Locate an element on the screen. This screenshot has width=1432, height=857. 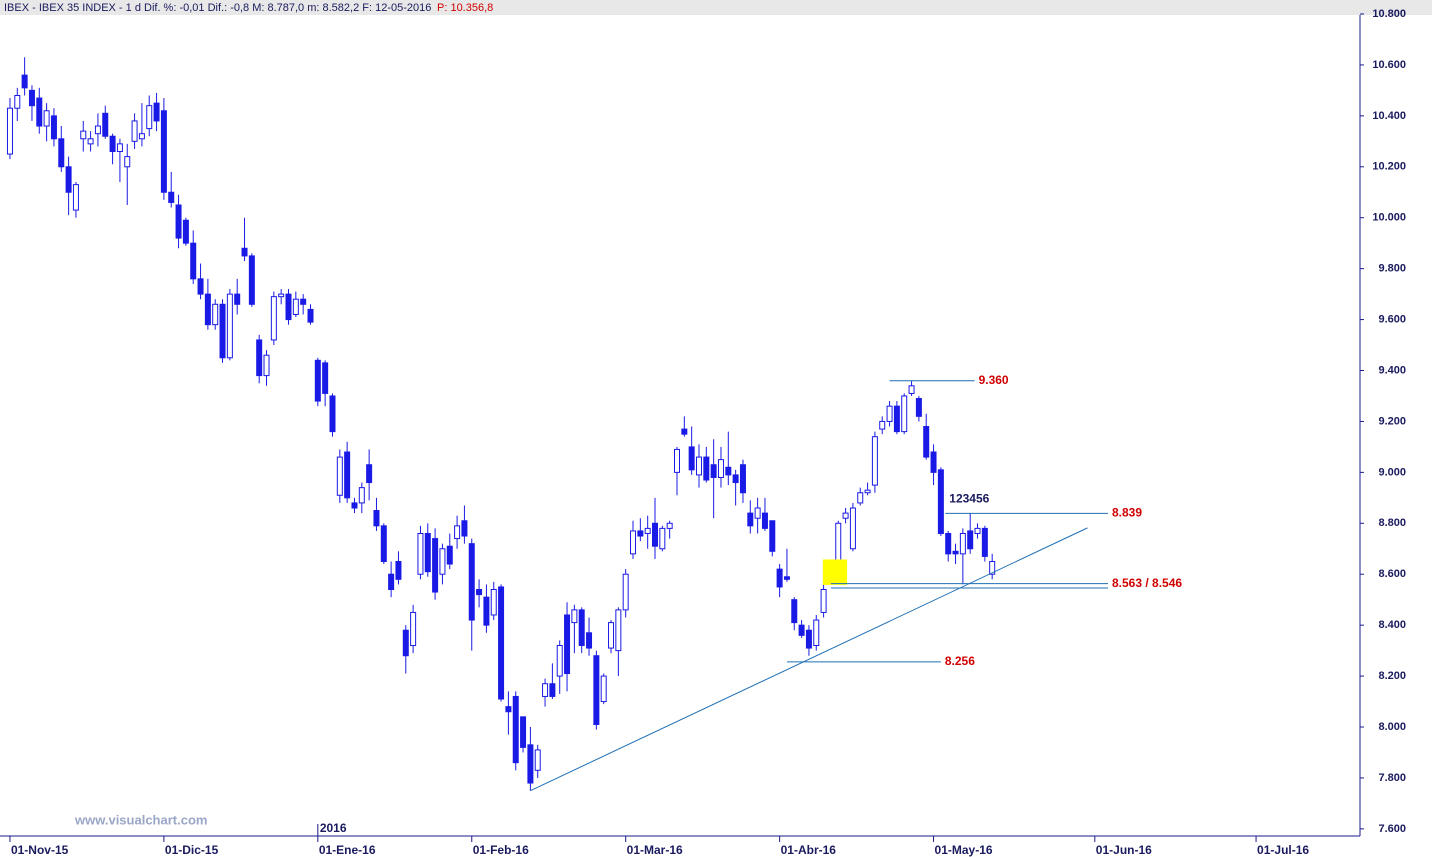
y-tick-label: 8.600 is located at coordinates (1392, 574).